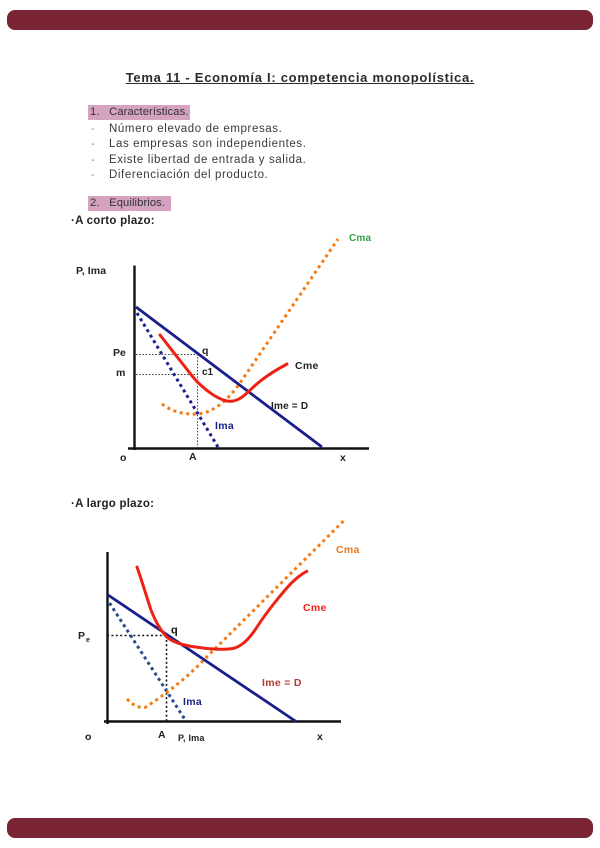 Image resolution: width=600 pixels, height=848 pixels. Describe the element at coordinates (88, 640) in the screenshot. I see `svg-text: e` at that location.